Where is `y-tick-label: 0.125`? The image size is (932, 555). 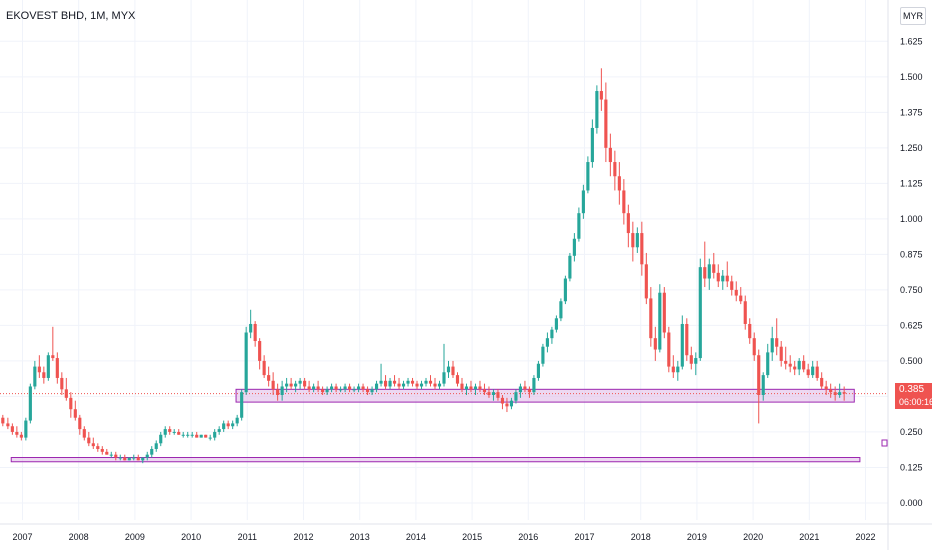 y-tick-label: 0.125 is located at coordinates (911, 467).